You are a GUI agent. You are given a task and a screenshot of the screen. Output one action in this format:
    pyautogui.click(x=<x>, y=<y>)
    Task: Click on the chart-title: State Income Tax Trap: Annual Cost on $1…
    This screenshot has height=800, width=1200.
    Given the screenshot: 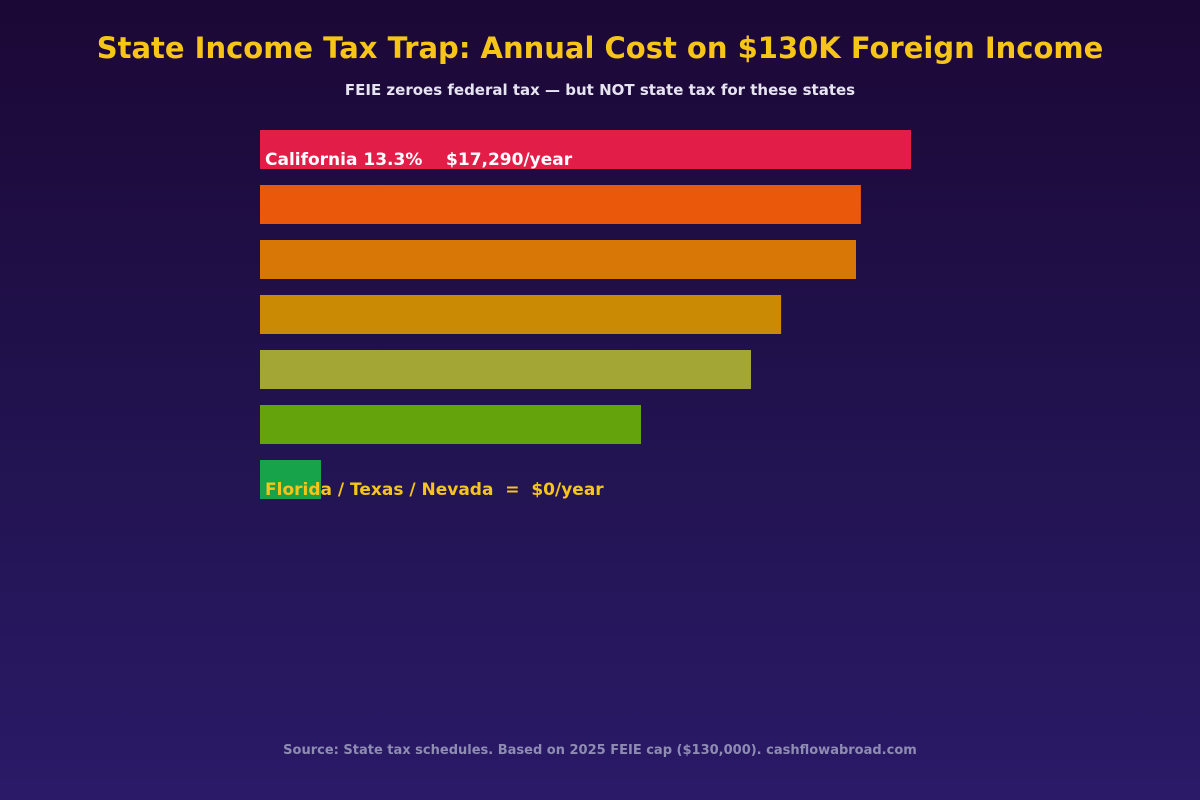 What is the action you would take?
    pyautogui.click(x=600, y=48)
    